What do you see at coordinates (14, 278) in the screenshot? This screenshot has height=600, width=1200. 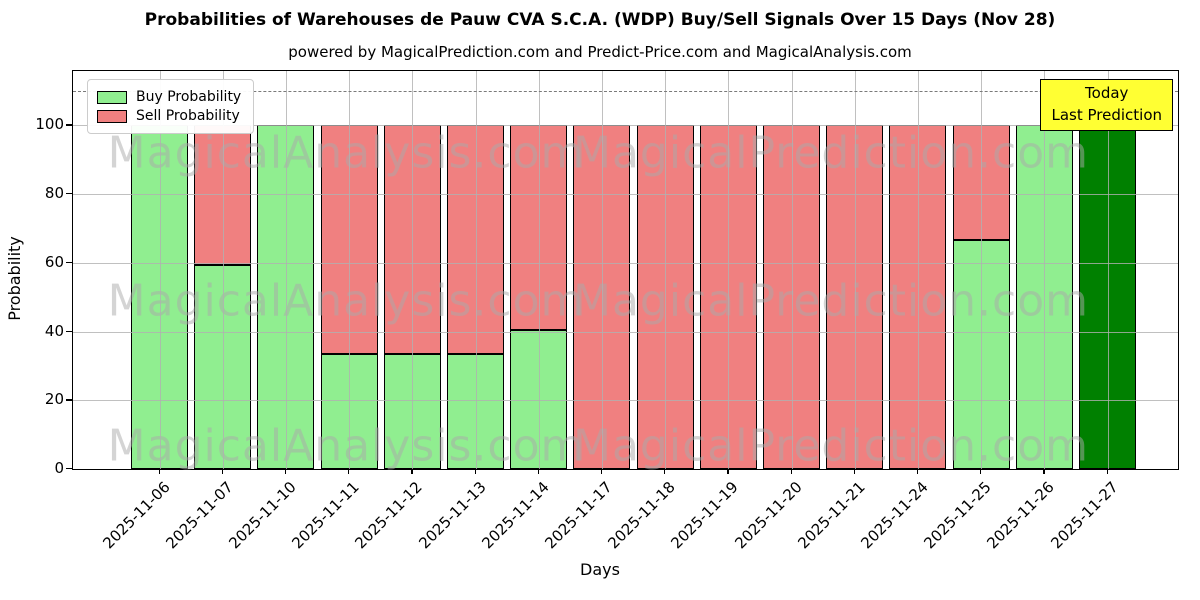 I see `y-axis-label: Probability` at bounding box center [14, 278].